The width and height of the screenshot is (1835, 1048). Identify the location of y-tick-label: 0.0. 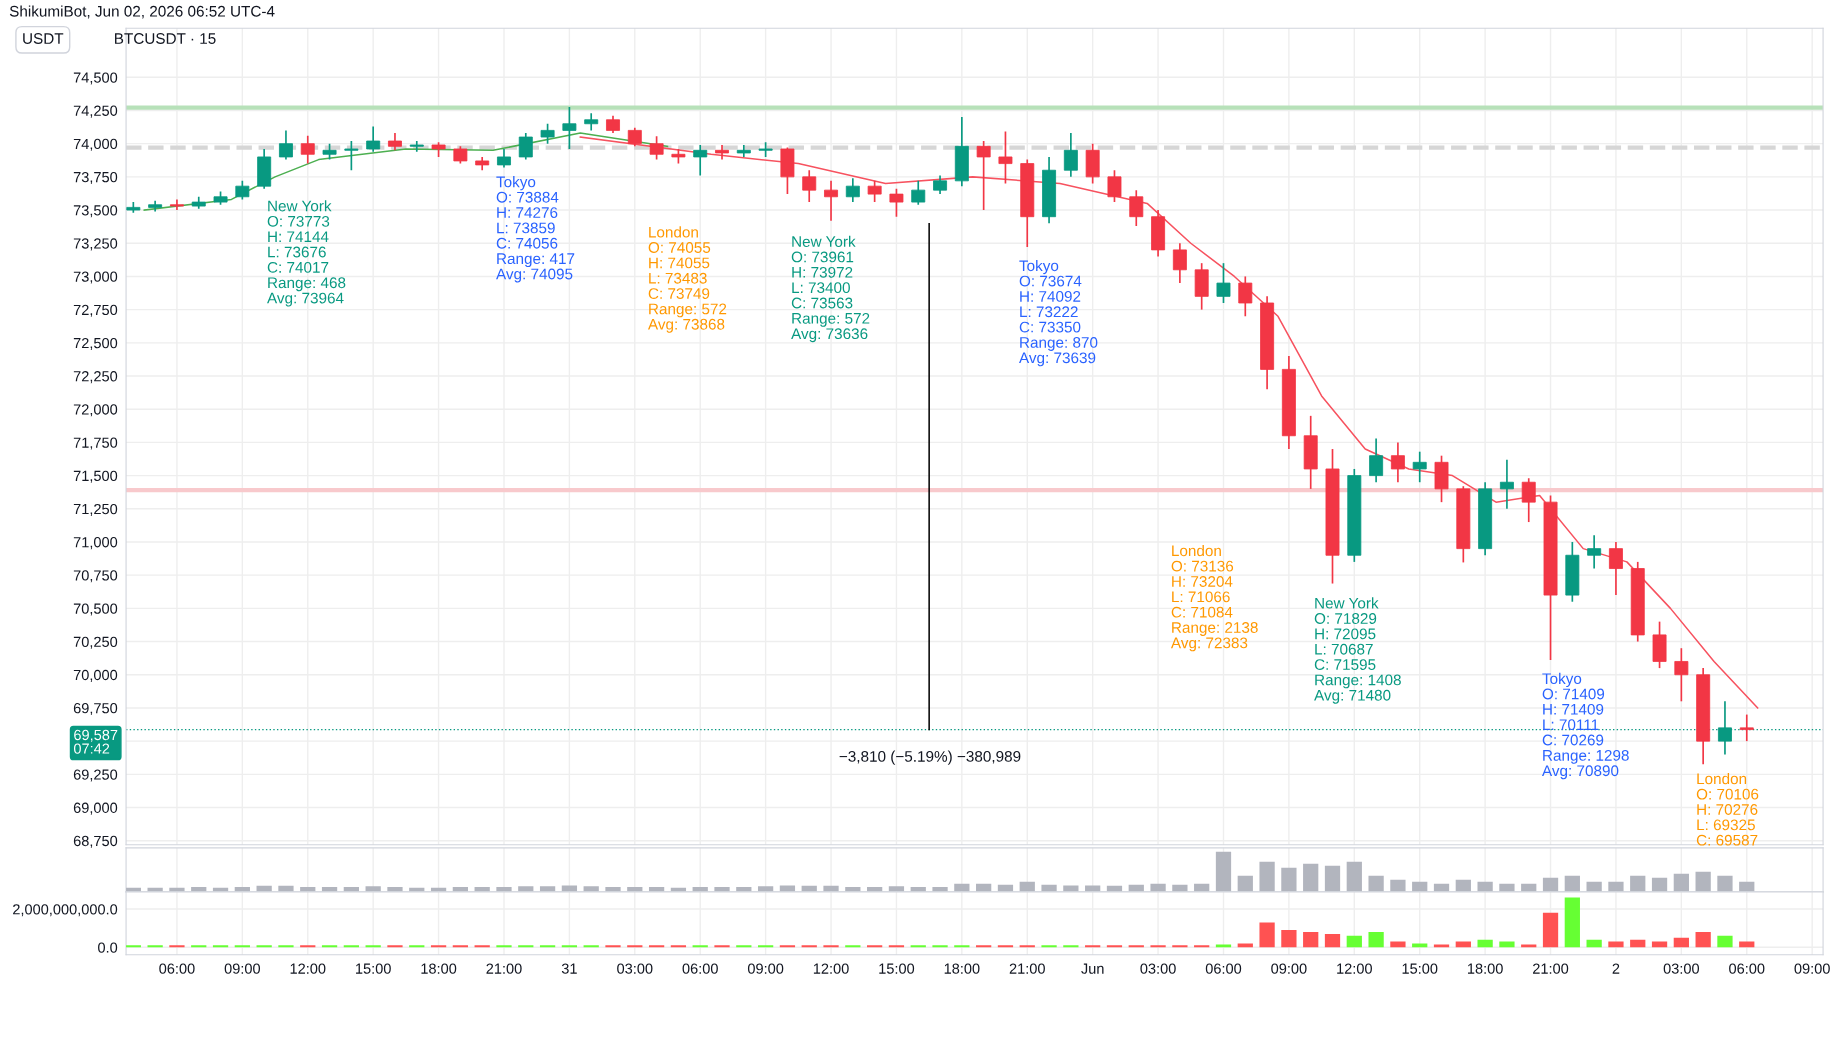
(108, 947).